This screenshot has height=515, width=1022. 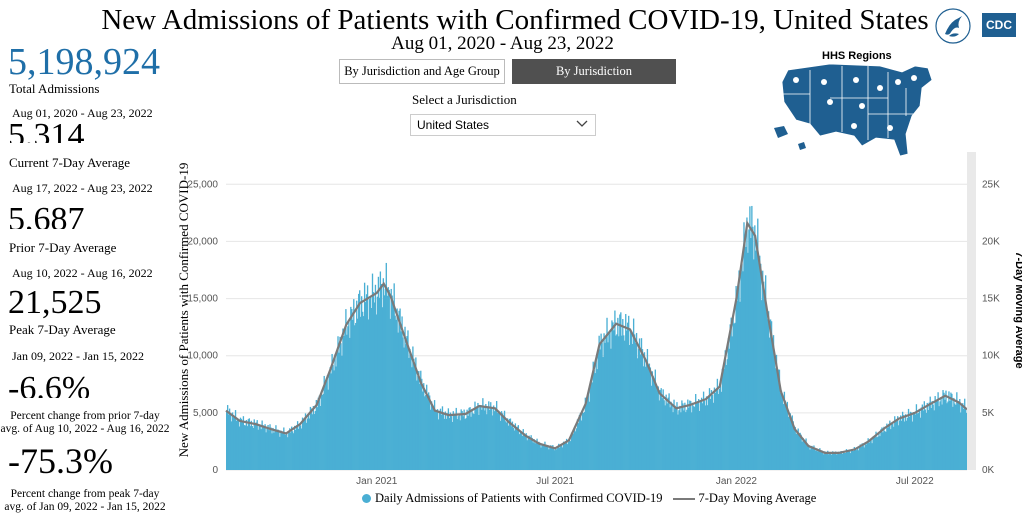 What do you see at coordinates (645, 481) in the screenshot?
I see `x-axis-ticks: Jan 2021 Jul 2021 Jan 2022 Jul 2022` at bounding box center [645, 481].